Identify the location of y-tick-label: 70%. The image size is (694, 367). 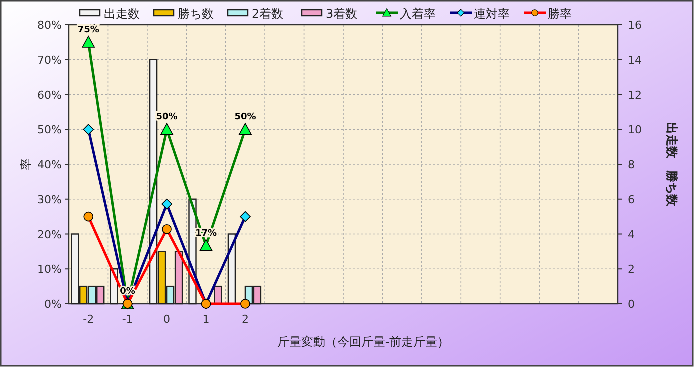
(50, 60).